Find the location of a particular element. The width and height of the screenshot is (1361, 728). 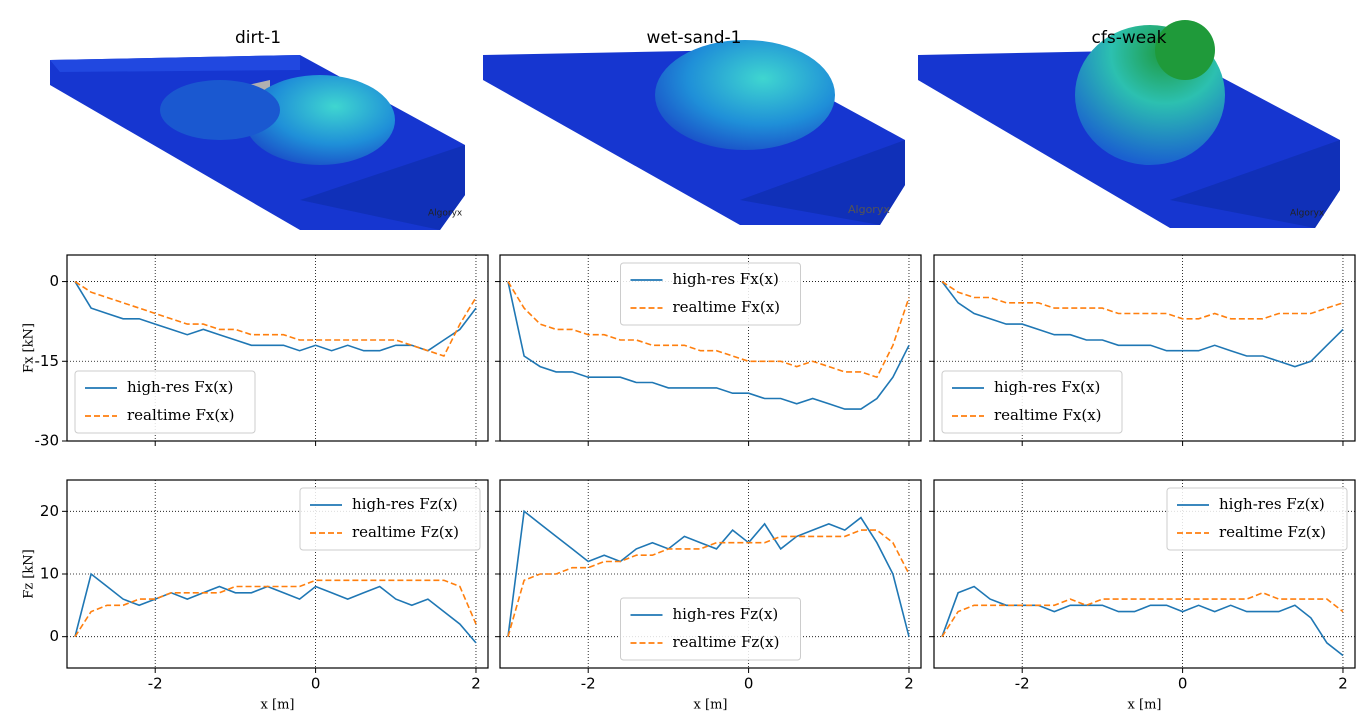

image-title: dirt-1 is located at coordinates (258, 38).